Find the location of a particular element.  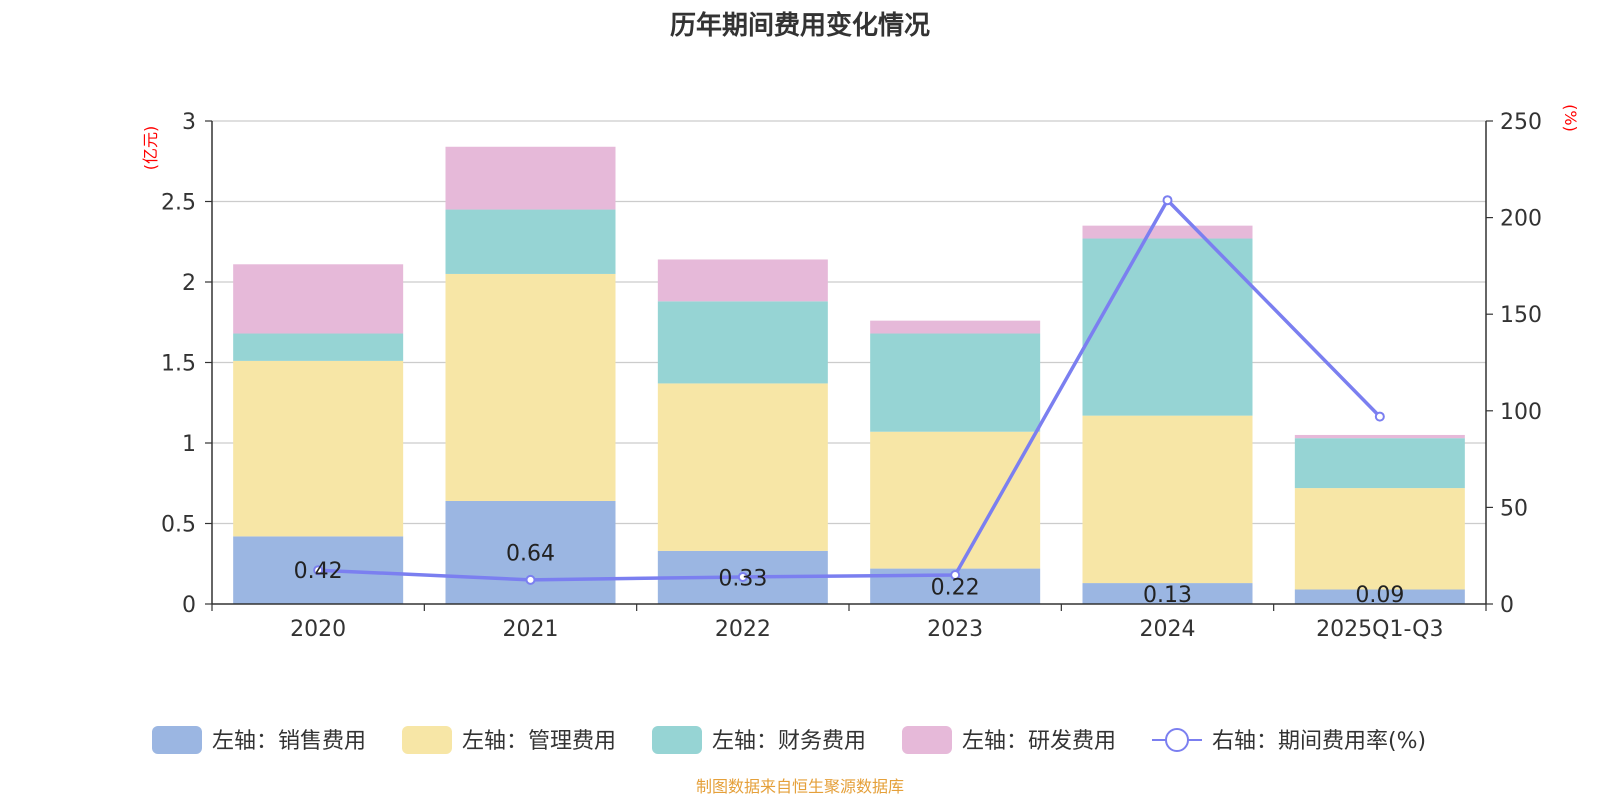

legend: 左轴：销售费用 左轴：管理费用 左轴：财务费用 左轴：研发费用 右轴：期间费用率(%) is located at coordinates (789, 740).